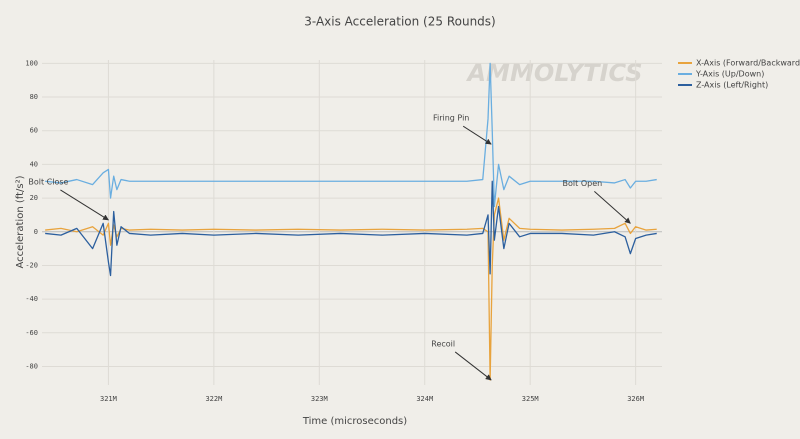  I want to click on annotation-label: Bolt Open, so click(583, 183).